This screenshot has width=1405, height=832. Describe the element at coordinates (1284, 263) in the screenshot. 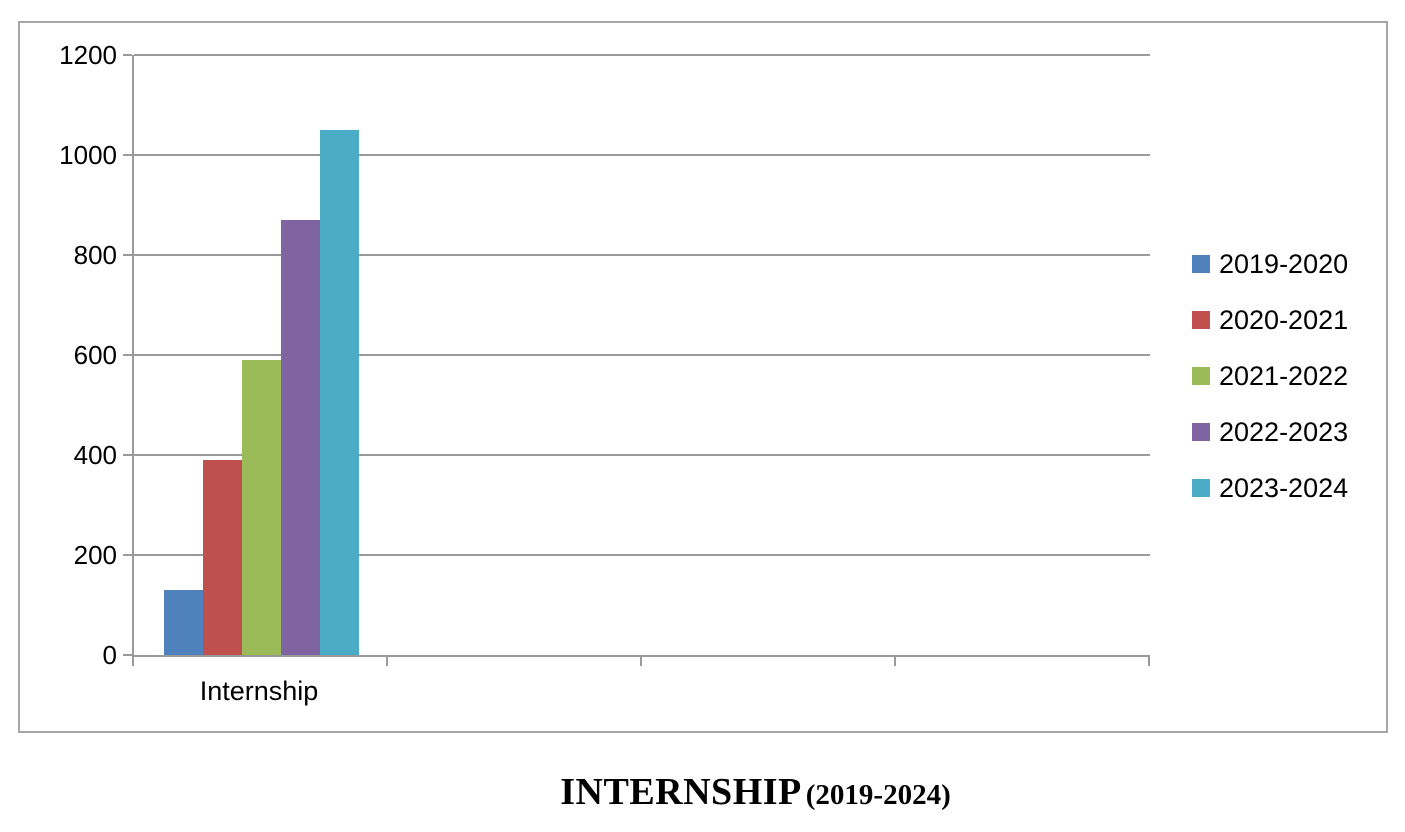

I see `legend-label: 2019-2020` at that location.